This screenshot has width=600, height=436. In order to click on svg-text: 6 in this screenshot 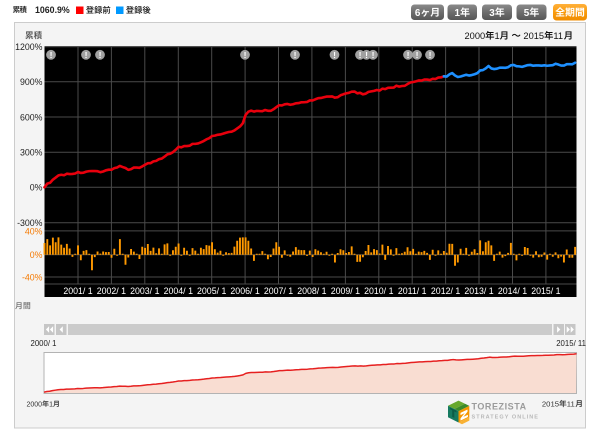, I will do `click(418, 13)`.